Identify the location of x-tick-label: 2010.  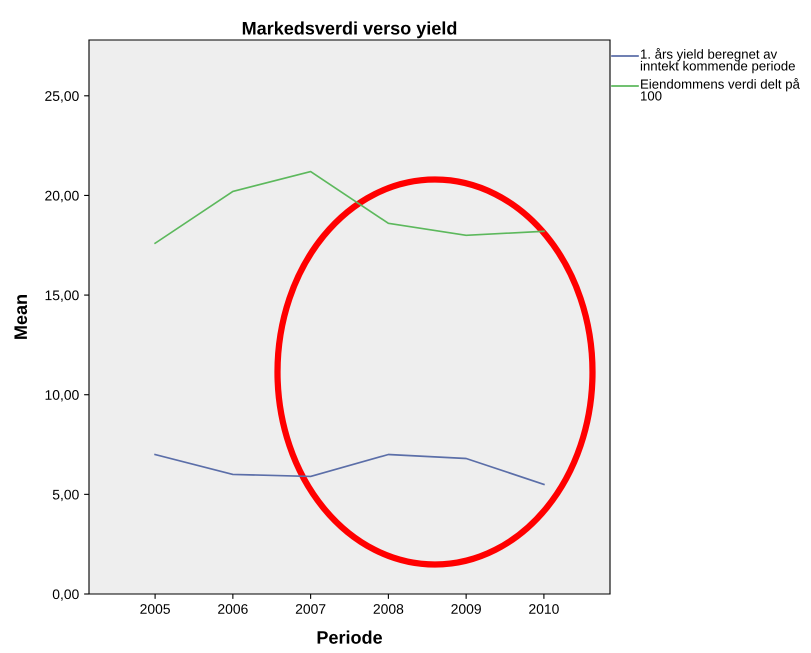
(544, 609).